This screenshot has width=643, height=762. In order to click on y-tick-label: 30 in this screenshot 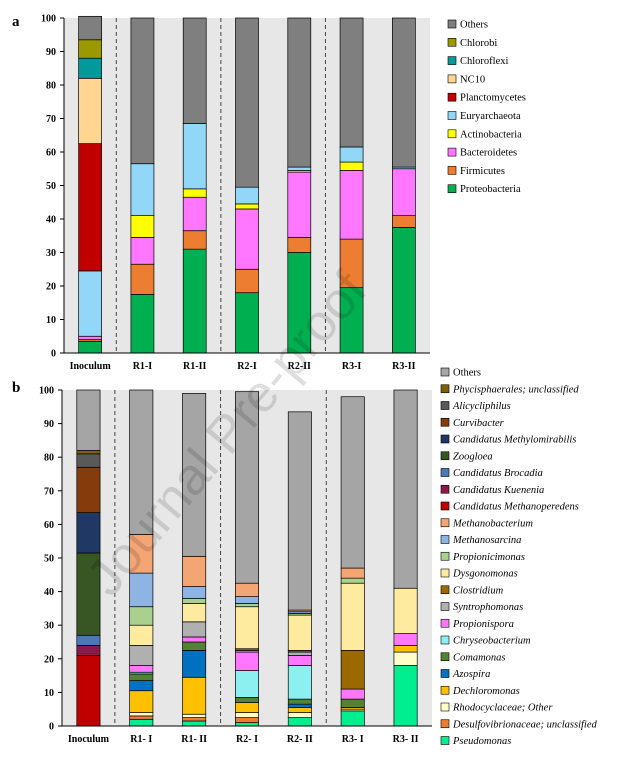, I will do `click(49, 626)`.